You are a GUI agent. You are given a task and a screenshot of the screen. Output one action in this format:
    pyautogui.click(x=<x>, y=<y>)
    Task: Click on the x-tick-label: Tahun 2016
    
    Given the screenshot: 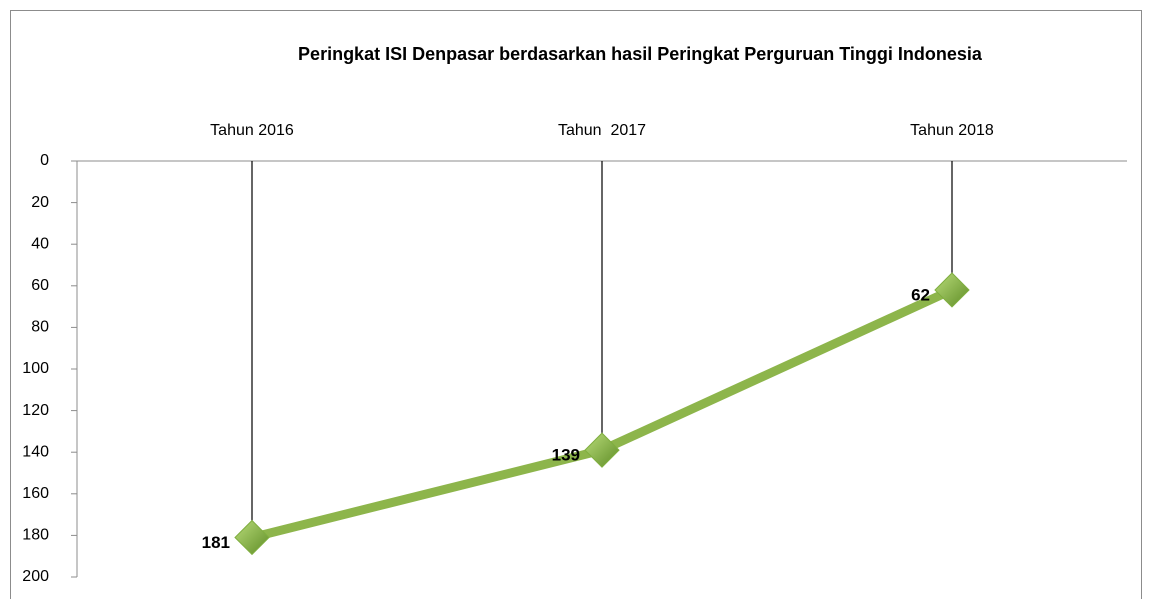 What is the action you would take?
    pyautogui.click(x=252, y=130)
    